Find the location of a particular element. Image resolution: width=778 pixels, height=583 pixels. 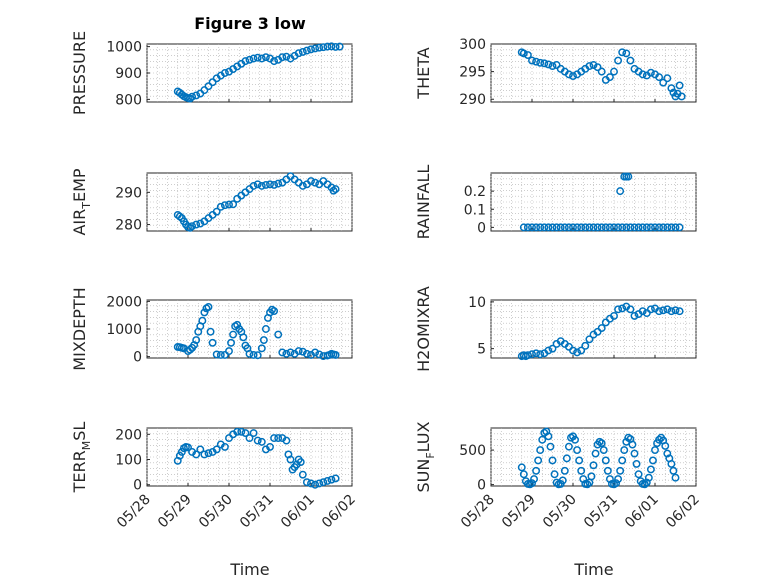

y-tick-label: 10 is located at coordinates (477, 303).